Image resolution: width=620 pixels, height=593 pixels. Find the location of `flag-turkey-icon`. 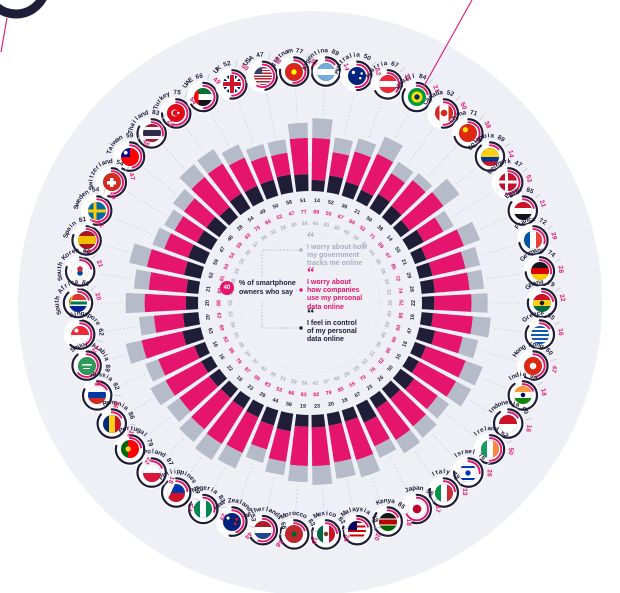

flag-turkey-icon is located at coordinates (176, 113).